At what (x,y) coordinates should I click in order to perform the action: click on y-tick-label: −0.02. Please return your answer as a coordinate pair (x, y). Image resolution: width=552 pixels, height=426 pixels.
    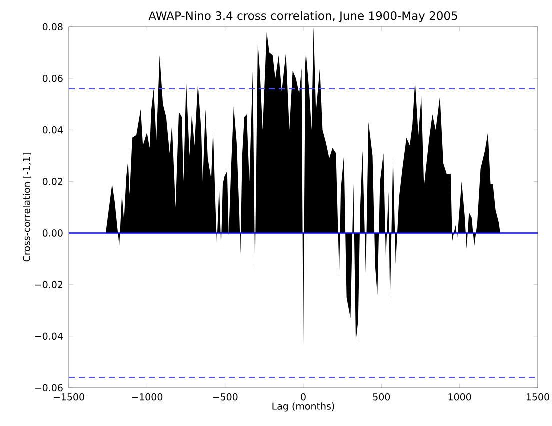
    Looking at the image, I should click on (49, 284).